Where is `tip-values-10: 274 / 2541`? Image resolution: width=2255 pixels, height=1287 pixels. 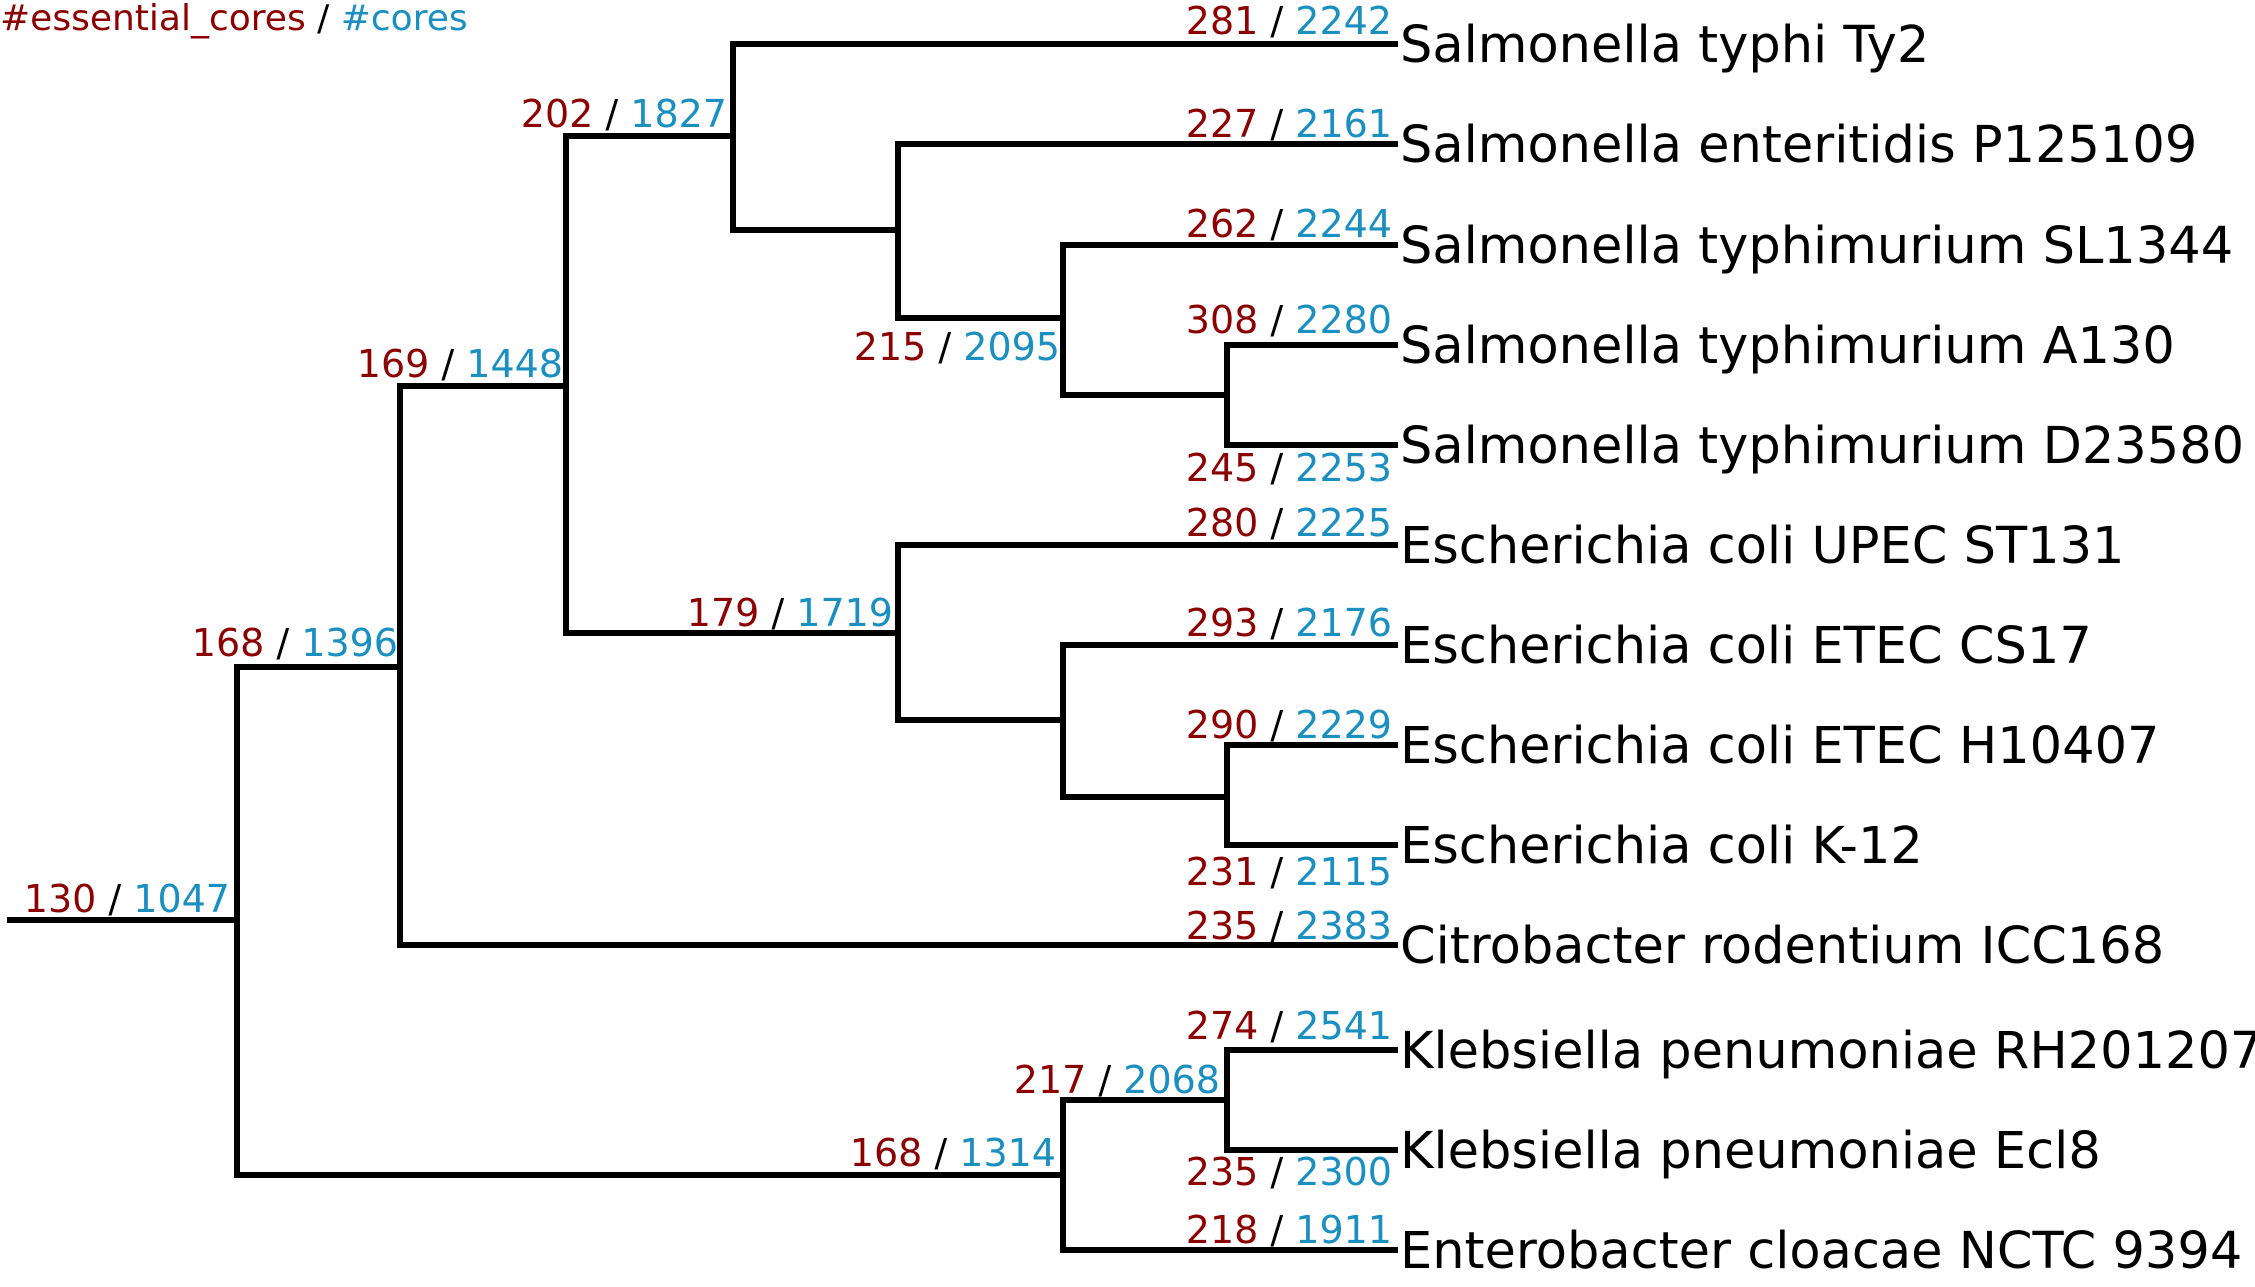 tip-values-10: 274 / 2541 is located at coordinates (1289, 1026).